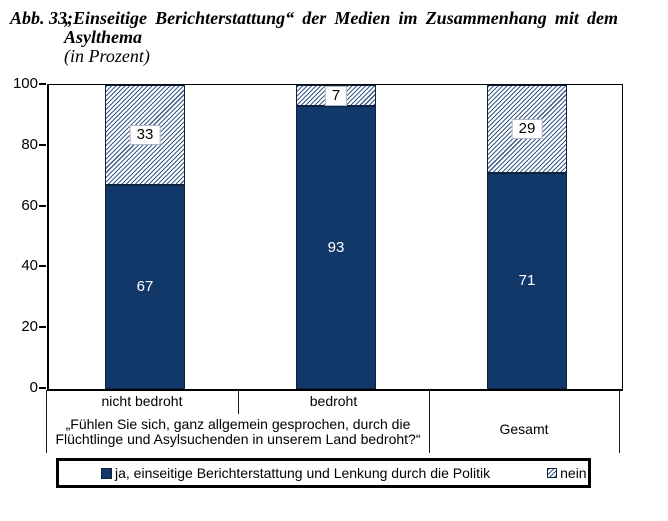 This screenshot has height=521, width=668. I want to click on bar-segment-ja: 93, so click(336, 247).